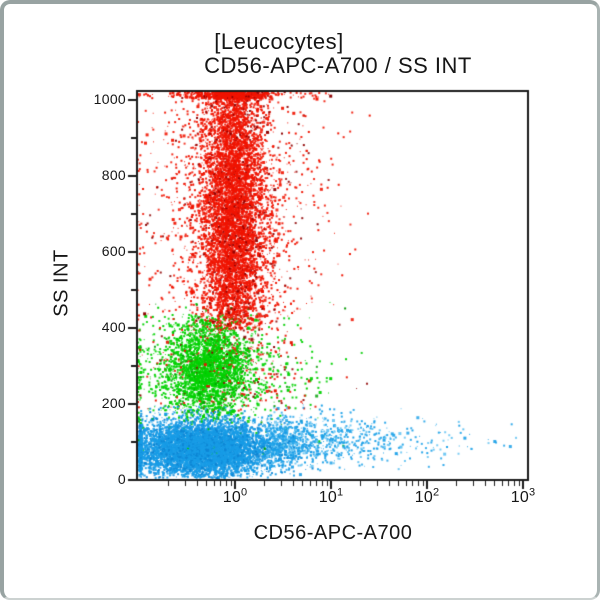  Describe the element at coordinates (338, 65) in the screenshot. I see `plot-parameters-title: CD56-APC-A700 / SS INT` at that location.